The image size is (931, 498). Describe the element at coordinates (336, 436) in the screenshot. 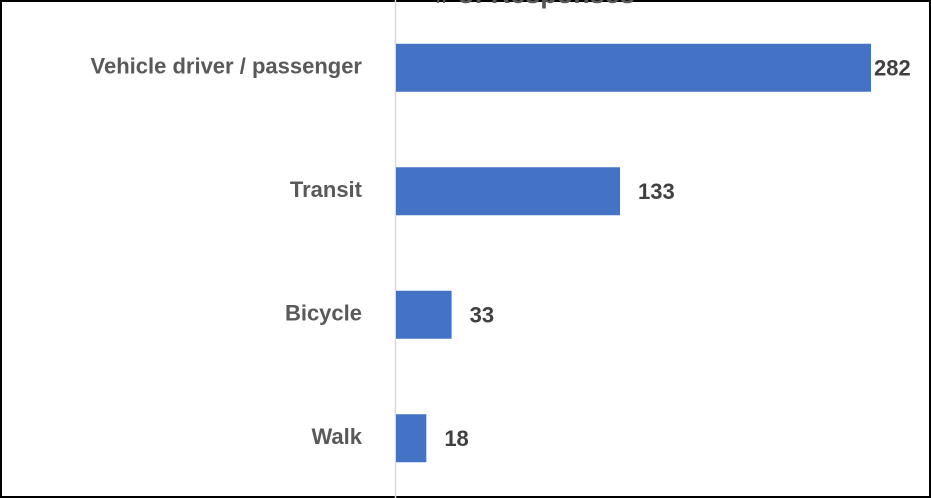

I see `category-label: Walk` at that location.